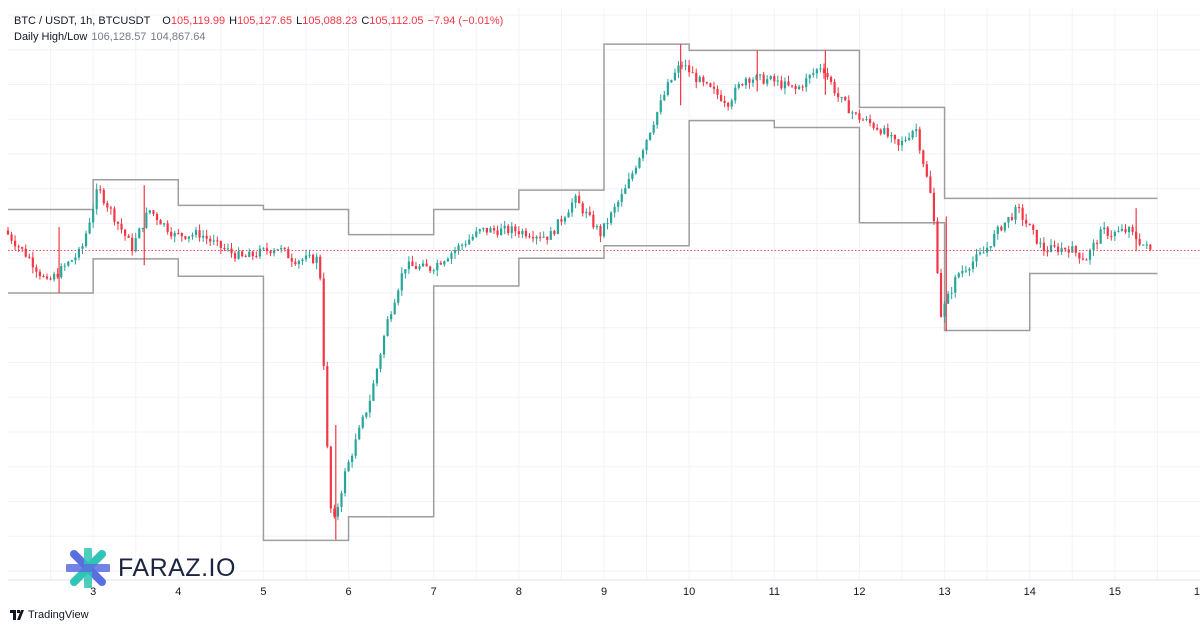 The width and height of the screenshot is (1200, 630). What do you see at coordinates (93, 592) in the screenshot?
I see `x-tick-label: 3` at bounding box center [93, 592].